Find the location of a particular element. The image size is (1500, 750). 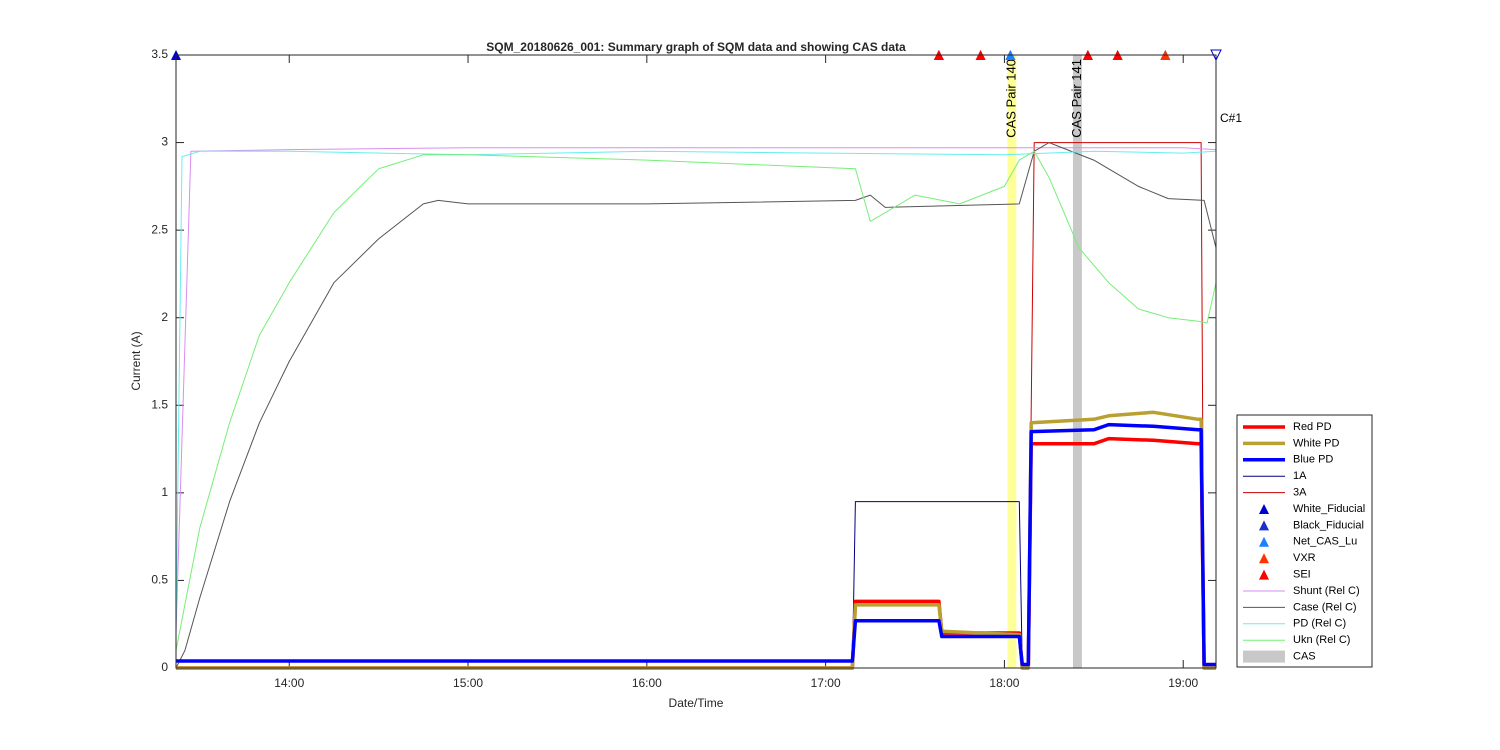

legend-label: SEI is located at coordinates (1302, 575).